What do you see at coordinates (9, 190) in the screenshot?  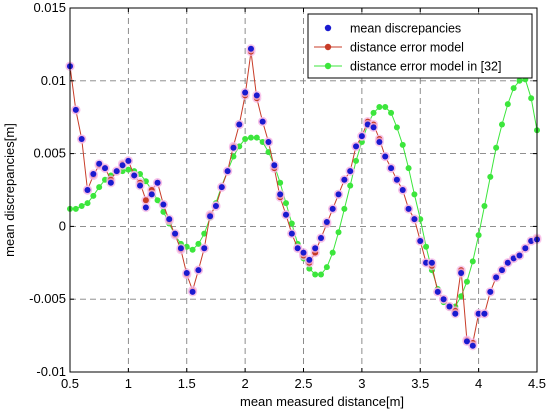 I see `y-axis-label: mean discrepancies[m]` at bounding box center [9, 190].